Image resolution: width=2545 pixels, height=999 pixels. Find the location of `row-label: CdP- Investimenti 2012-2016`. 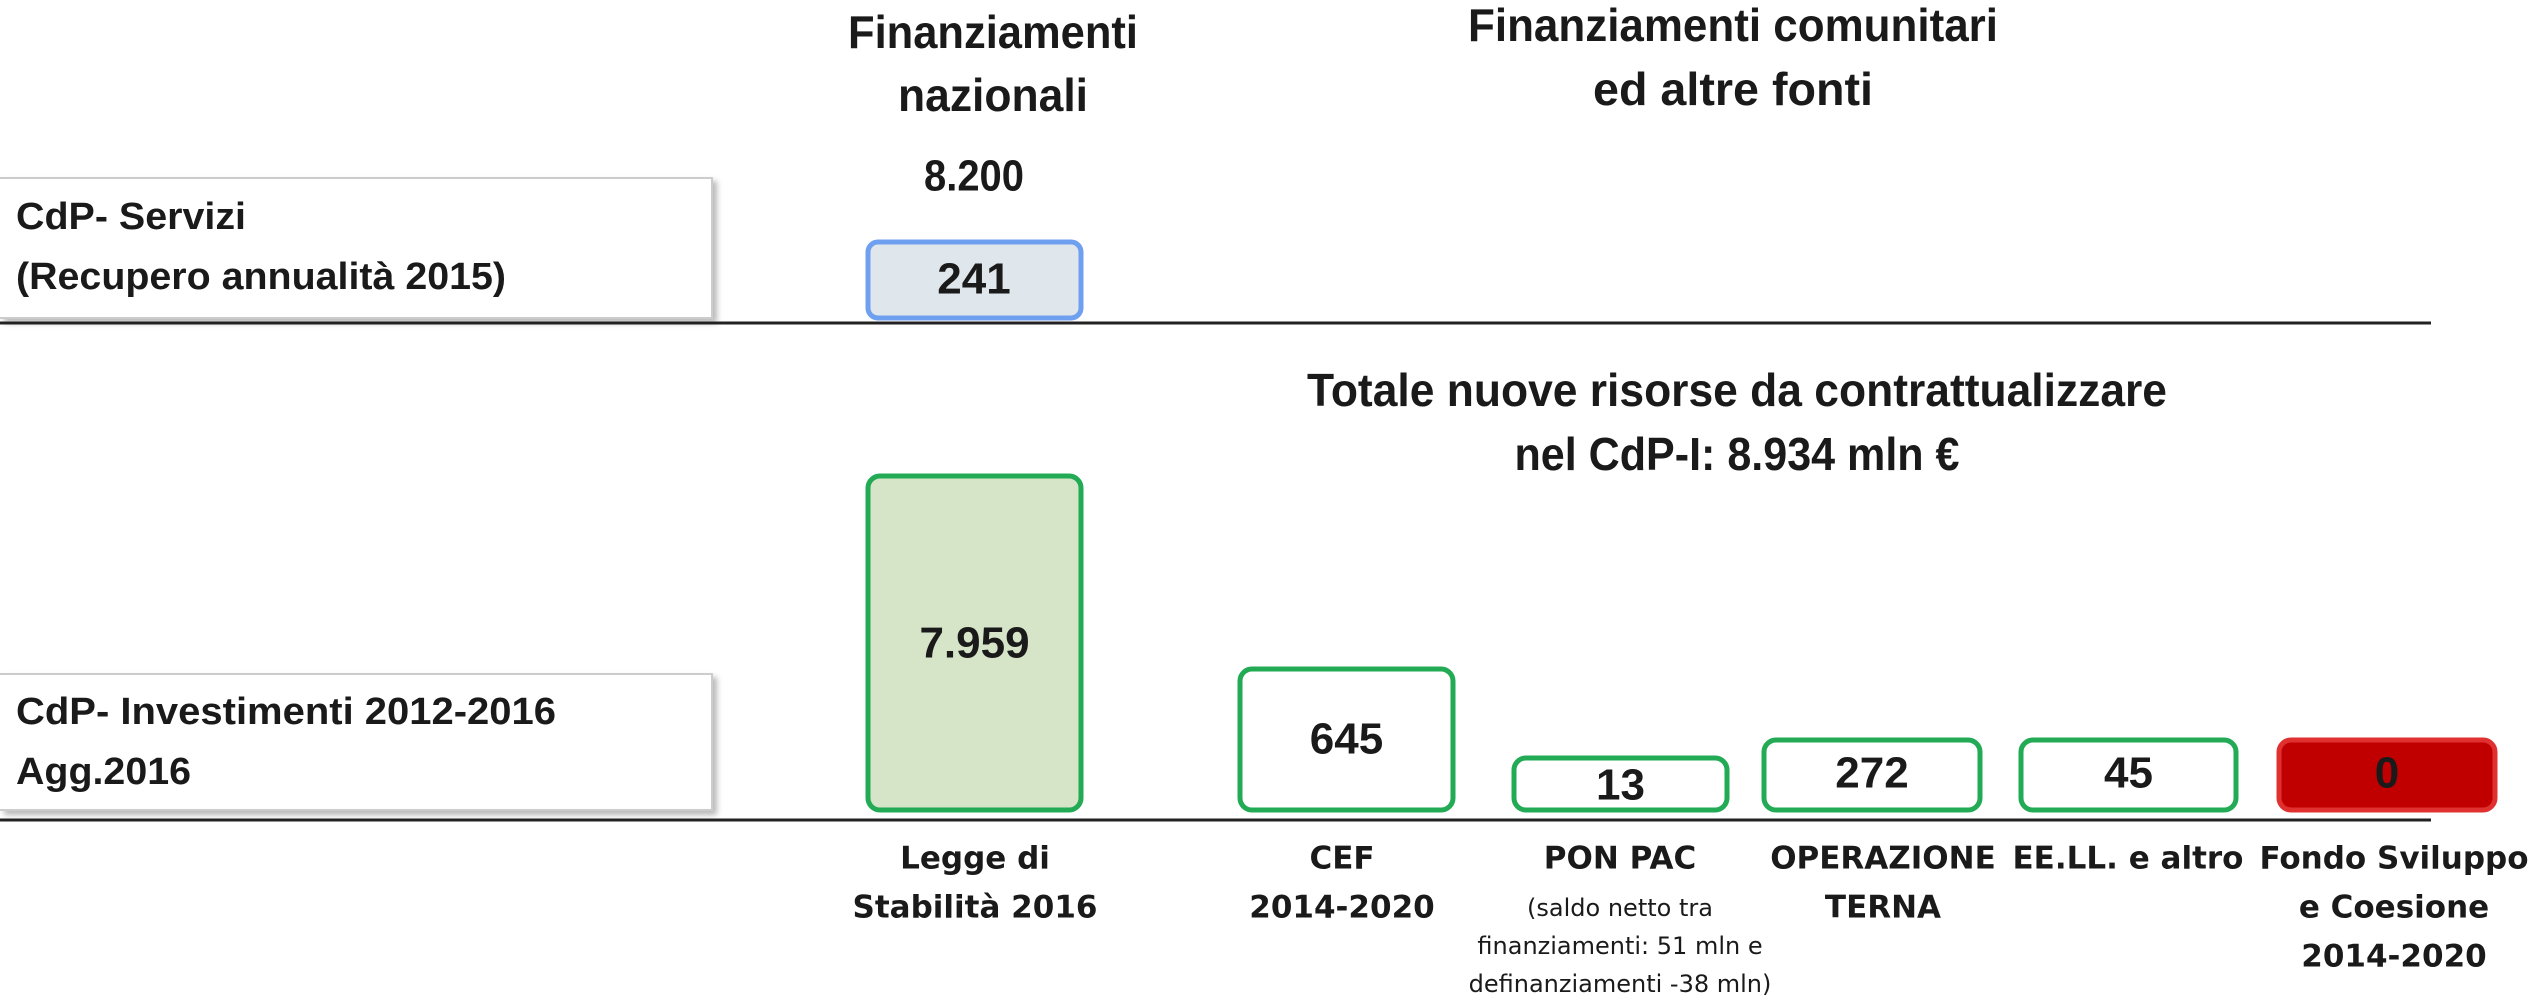

row-label: CdP- Investimenti 2012-2016 is located at coordinates (286, 712).